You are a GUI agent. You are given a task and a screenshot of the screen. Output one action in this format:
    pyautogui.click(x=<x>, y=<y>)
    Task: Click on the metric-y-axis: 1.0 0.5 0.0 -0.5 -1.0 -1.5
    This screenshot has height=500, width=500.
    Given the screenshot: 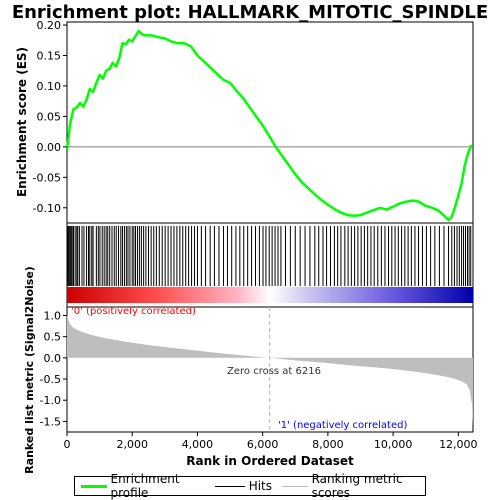 What is the action you would take?
    pyautogui.click(x=53, y=368)
    